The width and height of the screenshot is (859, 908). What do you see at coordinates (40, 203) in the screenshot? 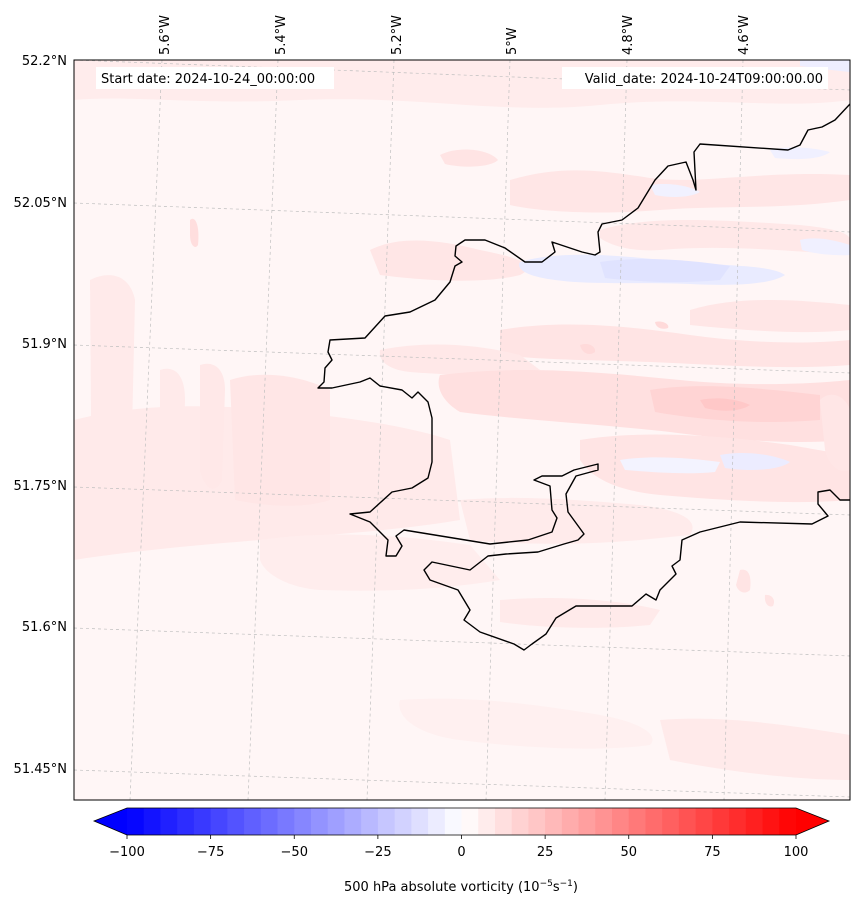
I see `lat-label: 52.05°N` at bounding box center [40, 203].